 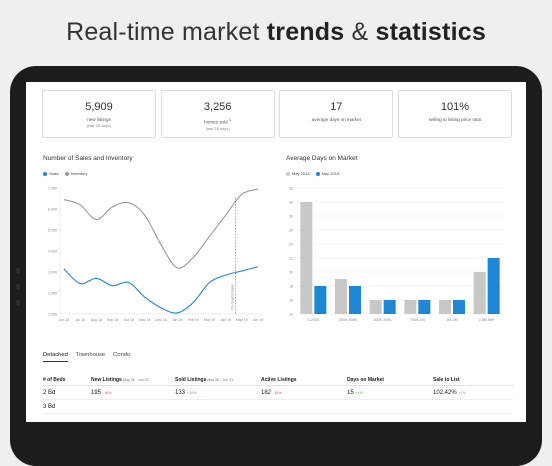 I want to click on cell-days-on-market: 15 +1%, so click(x=390, y=393).